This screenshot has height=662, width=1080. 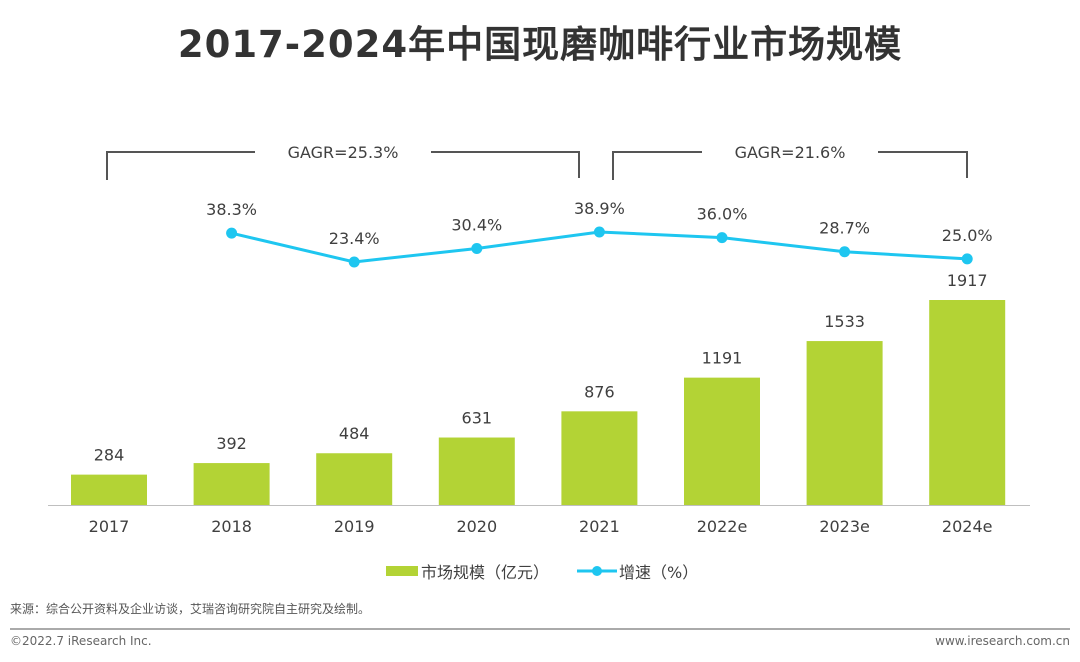 I want to click on bar-label: 284, so click(x=109, y=455).